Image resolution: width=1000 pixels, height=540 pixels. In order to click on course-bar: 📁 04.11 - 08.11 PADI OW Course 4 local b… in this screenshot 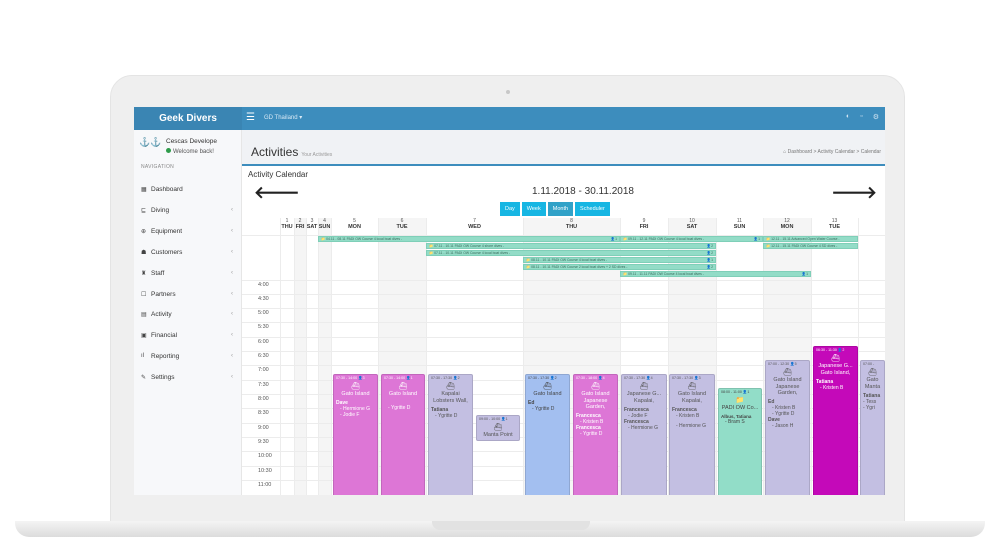, I will do `click(469, 239)`.